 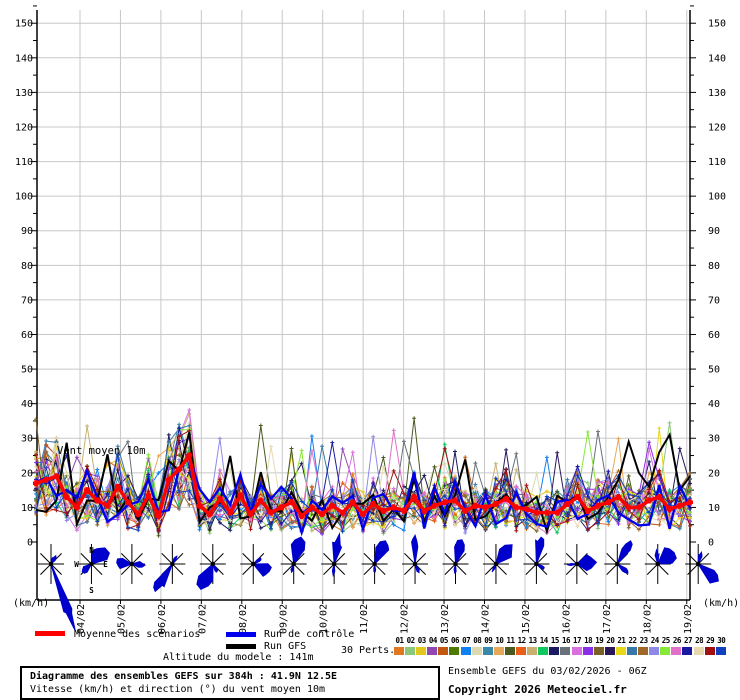 What do you see at coordinates (644, 640) in the screenshot?
I see `pert-number: 23` at bounding box center [644, 640].